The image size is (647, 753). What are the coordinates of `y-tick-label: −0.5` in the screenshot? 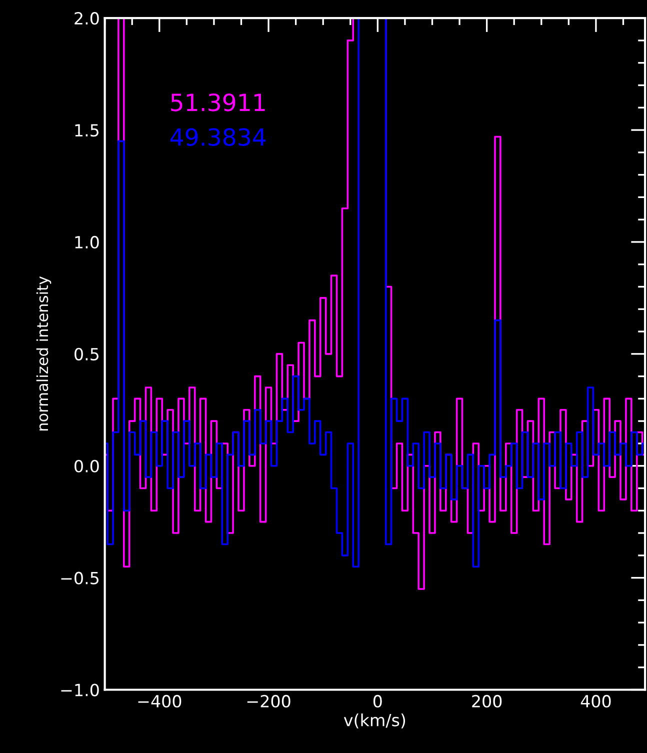 It's located at (79, 578).